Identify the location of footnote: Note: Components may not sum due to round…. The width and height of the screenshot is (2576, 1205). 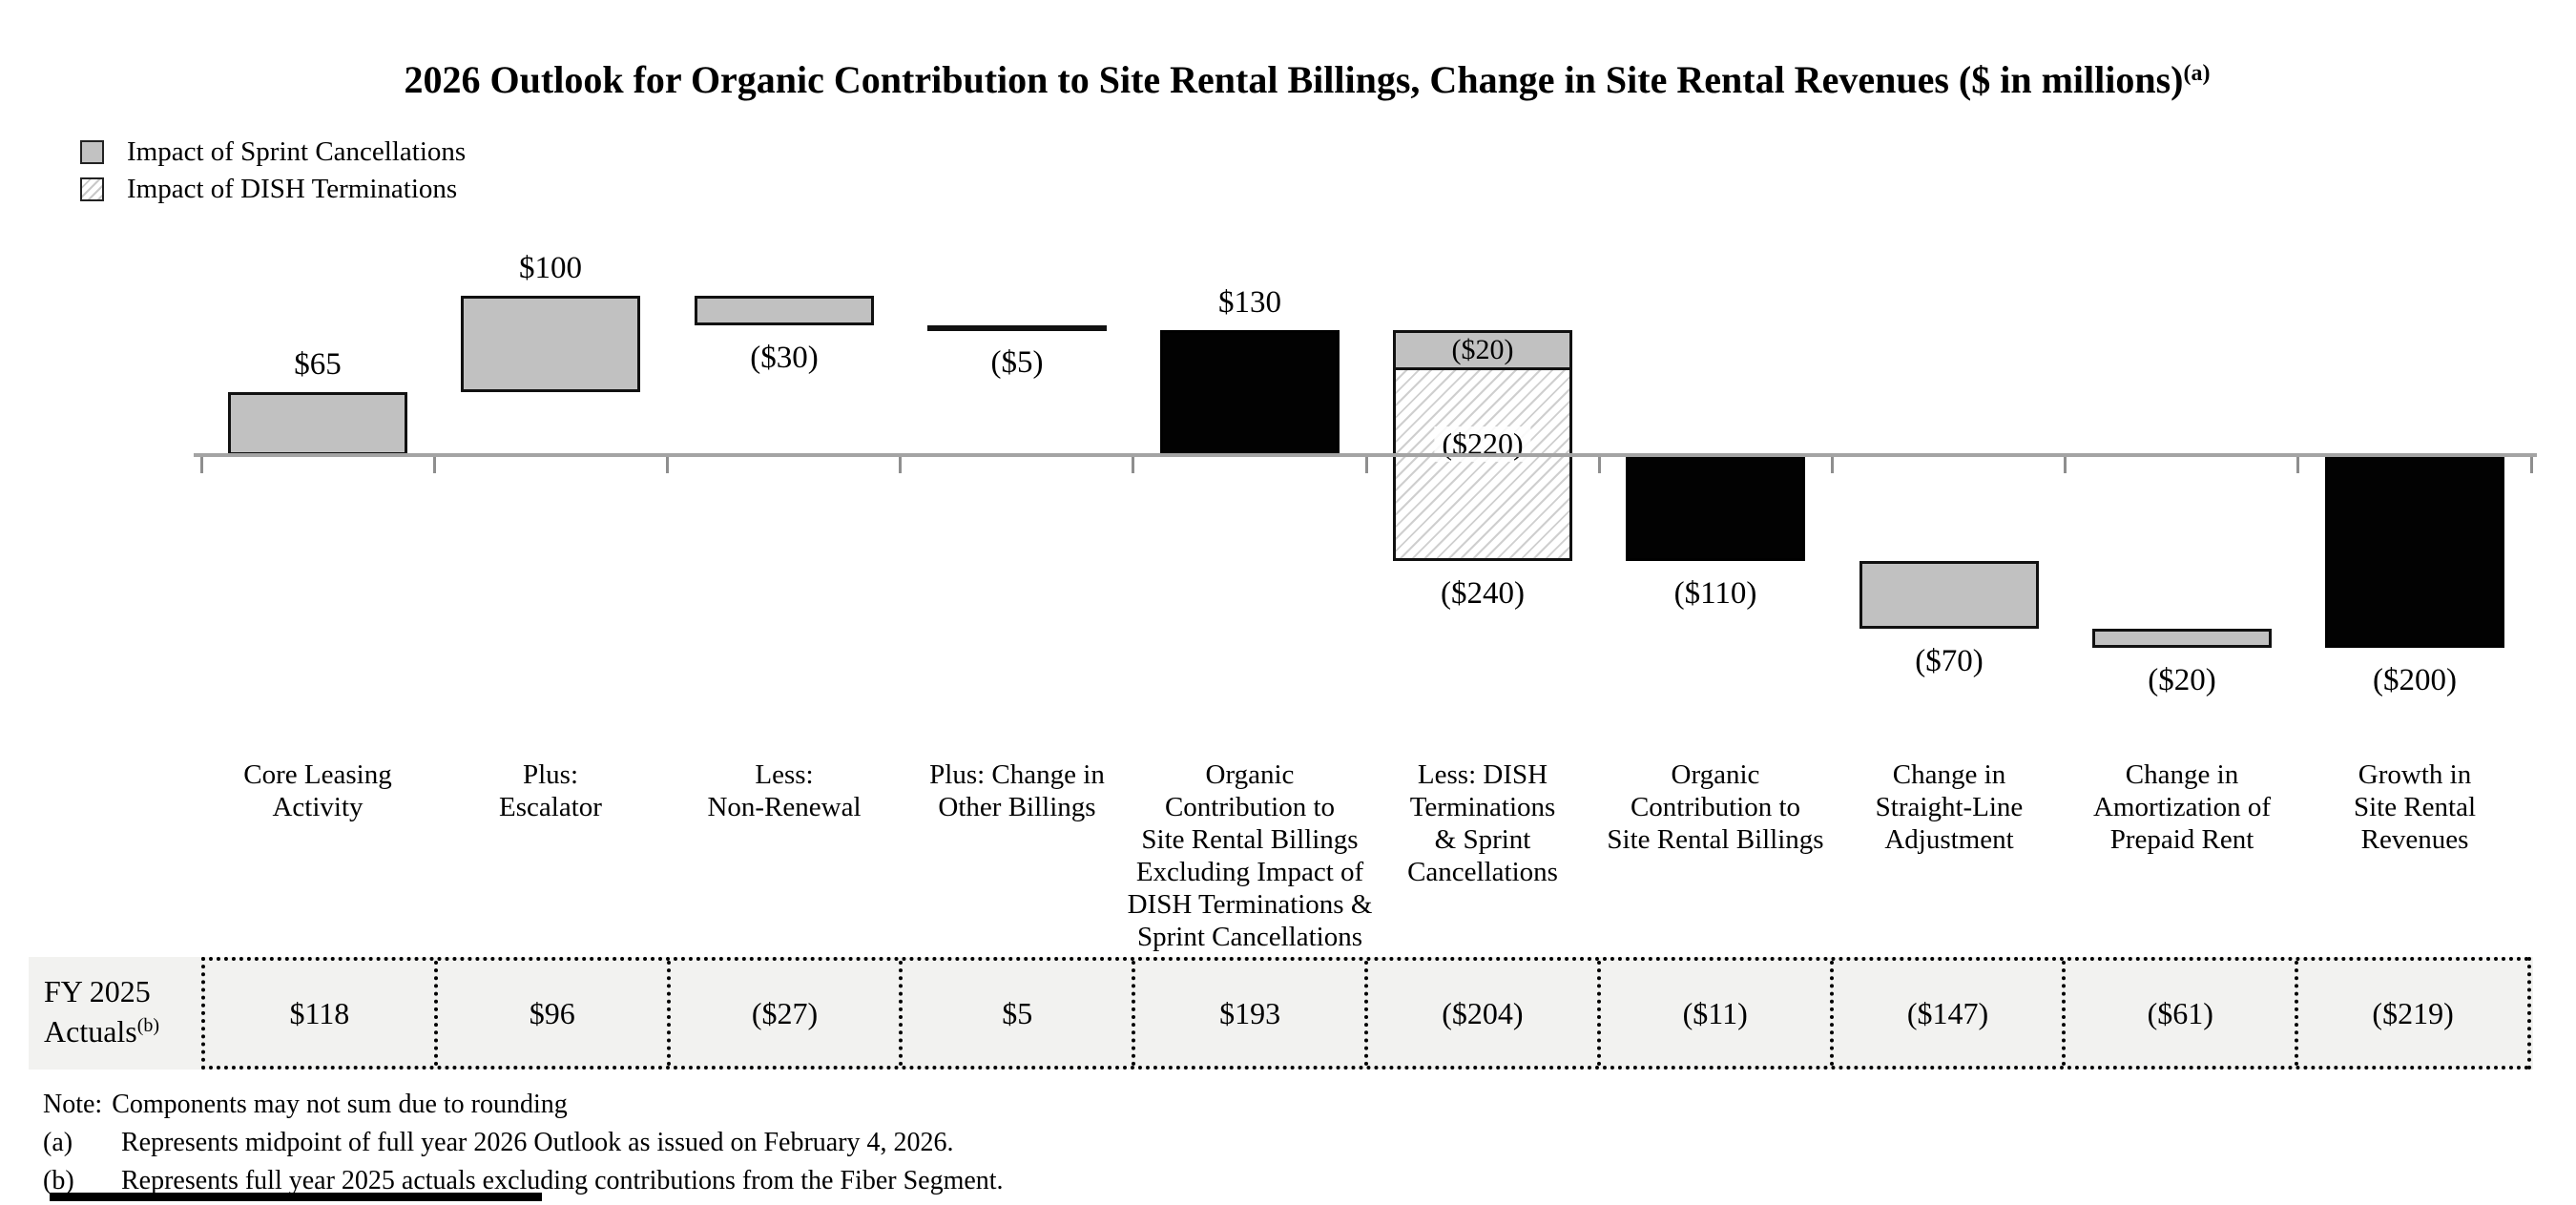
(1092, 1105).